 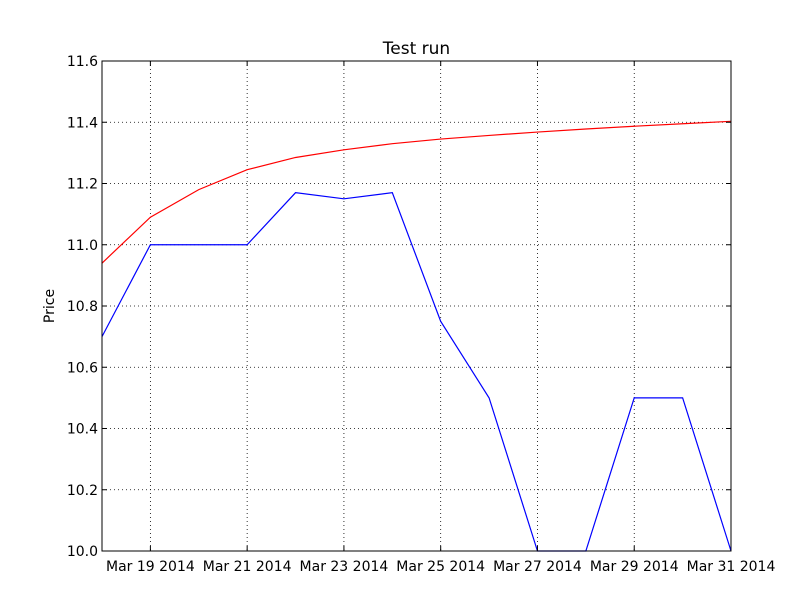 What do you see at coordinates (82, 552) in the screenshot?
I see `y-tick-label: 10.0` at bounding box center [82, 552].